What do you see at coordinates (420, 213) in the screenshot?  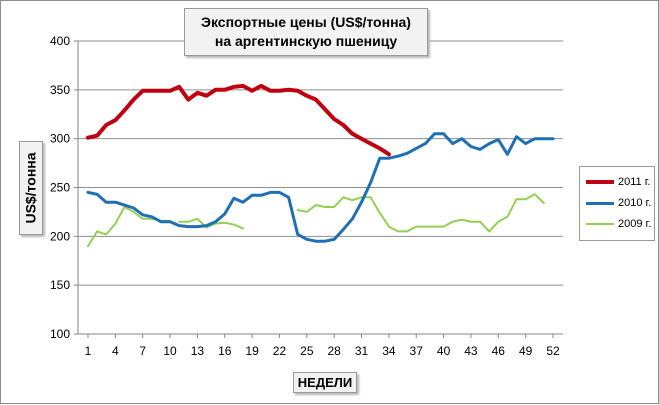 I see `series-line-2009-seg3` at bounding box center [420, 213].